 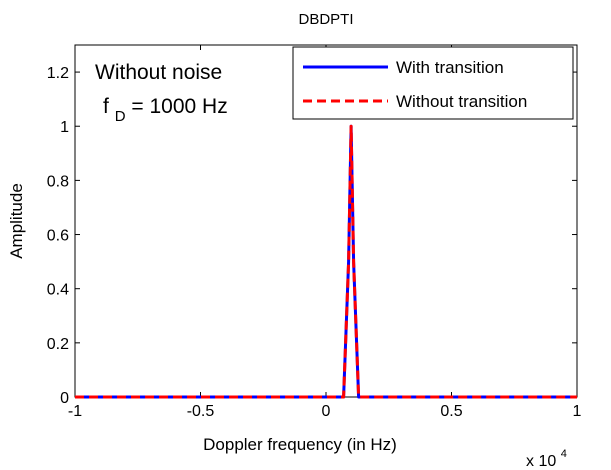 What do you see at coordinates (450, 67) in the screenshot?
I see `legend-label-with-transition: With transition` at bounding box center [450, 67].